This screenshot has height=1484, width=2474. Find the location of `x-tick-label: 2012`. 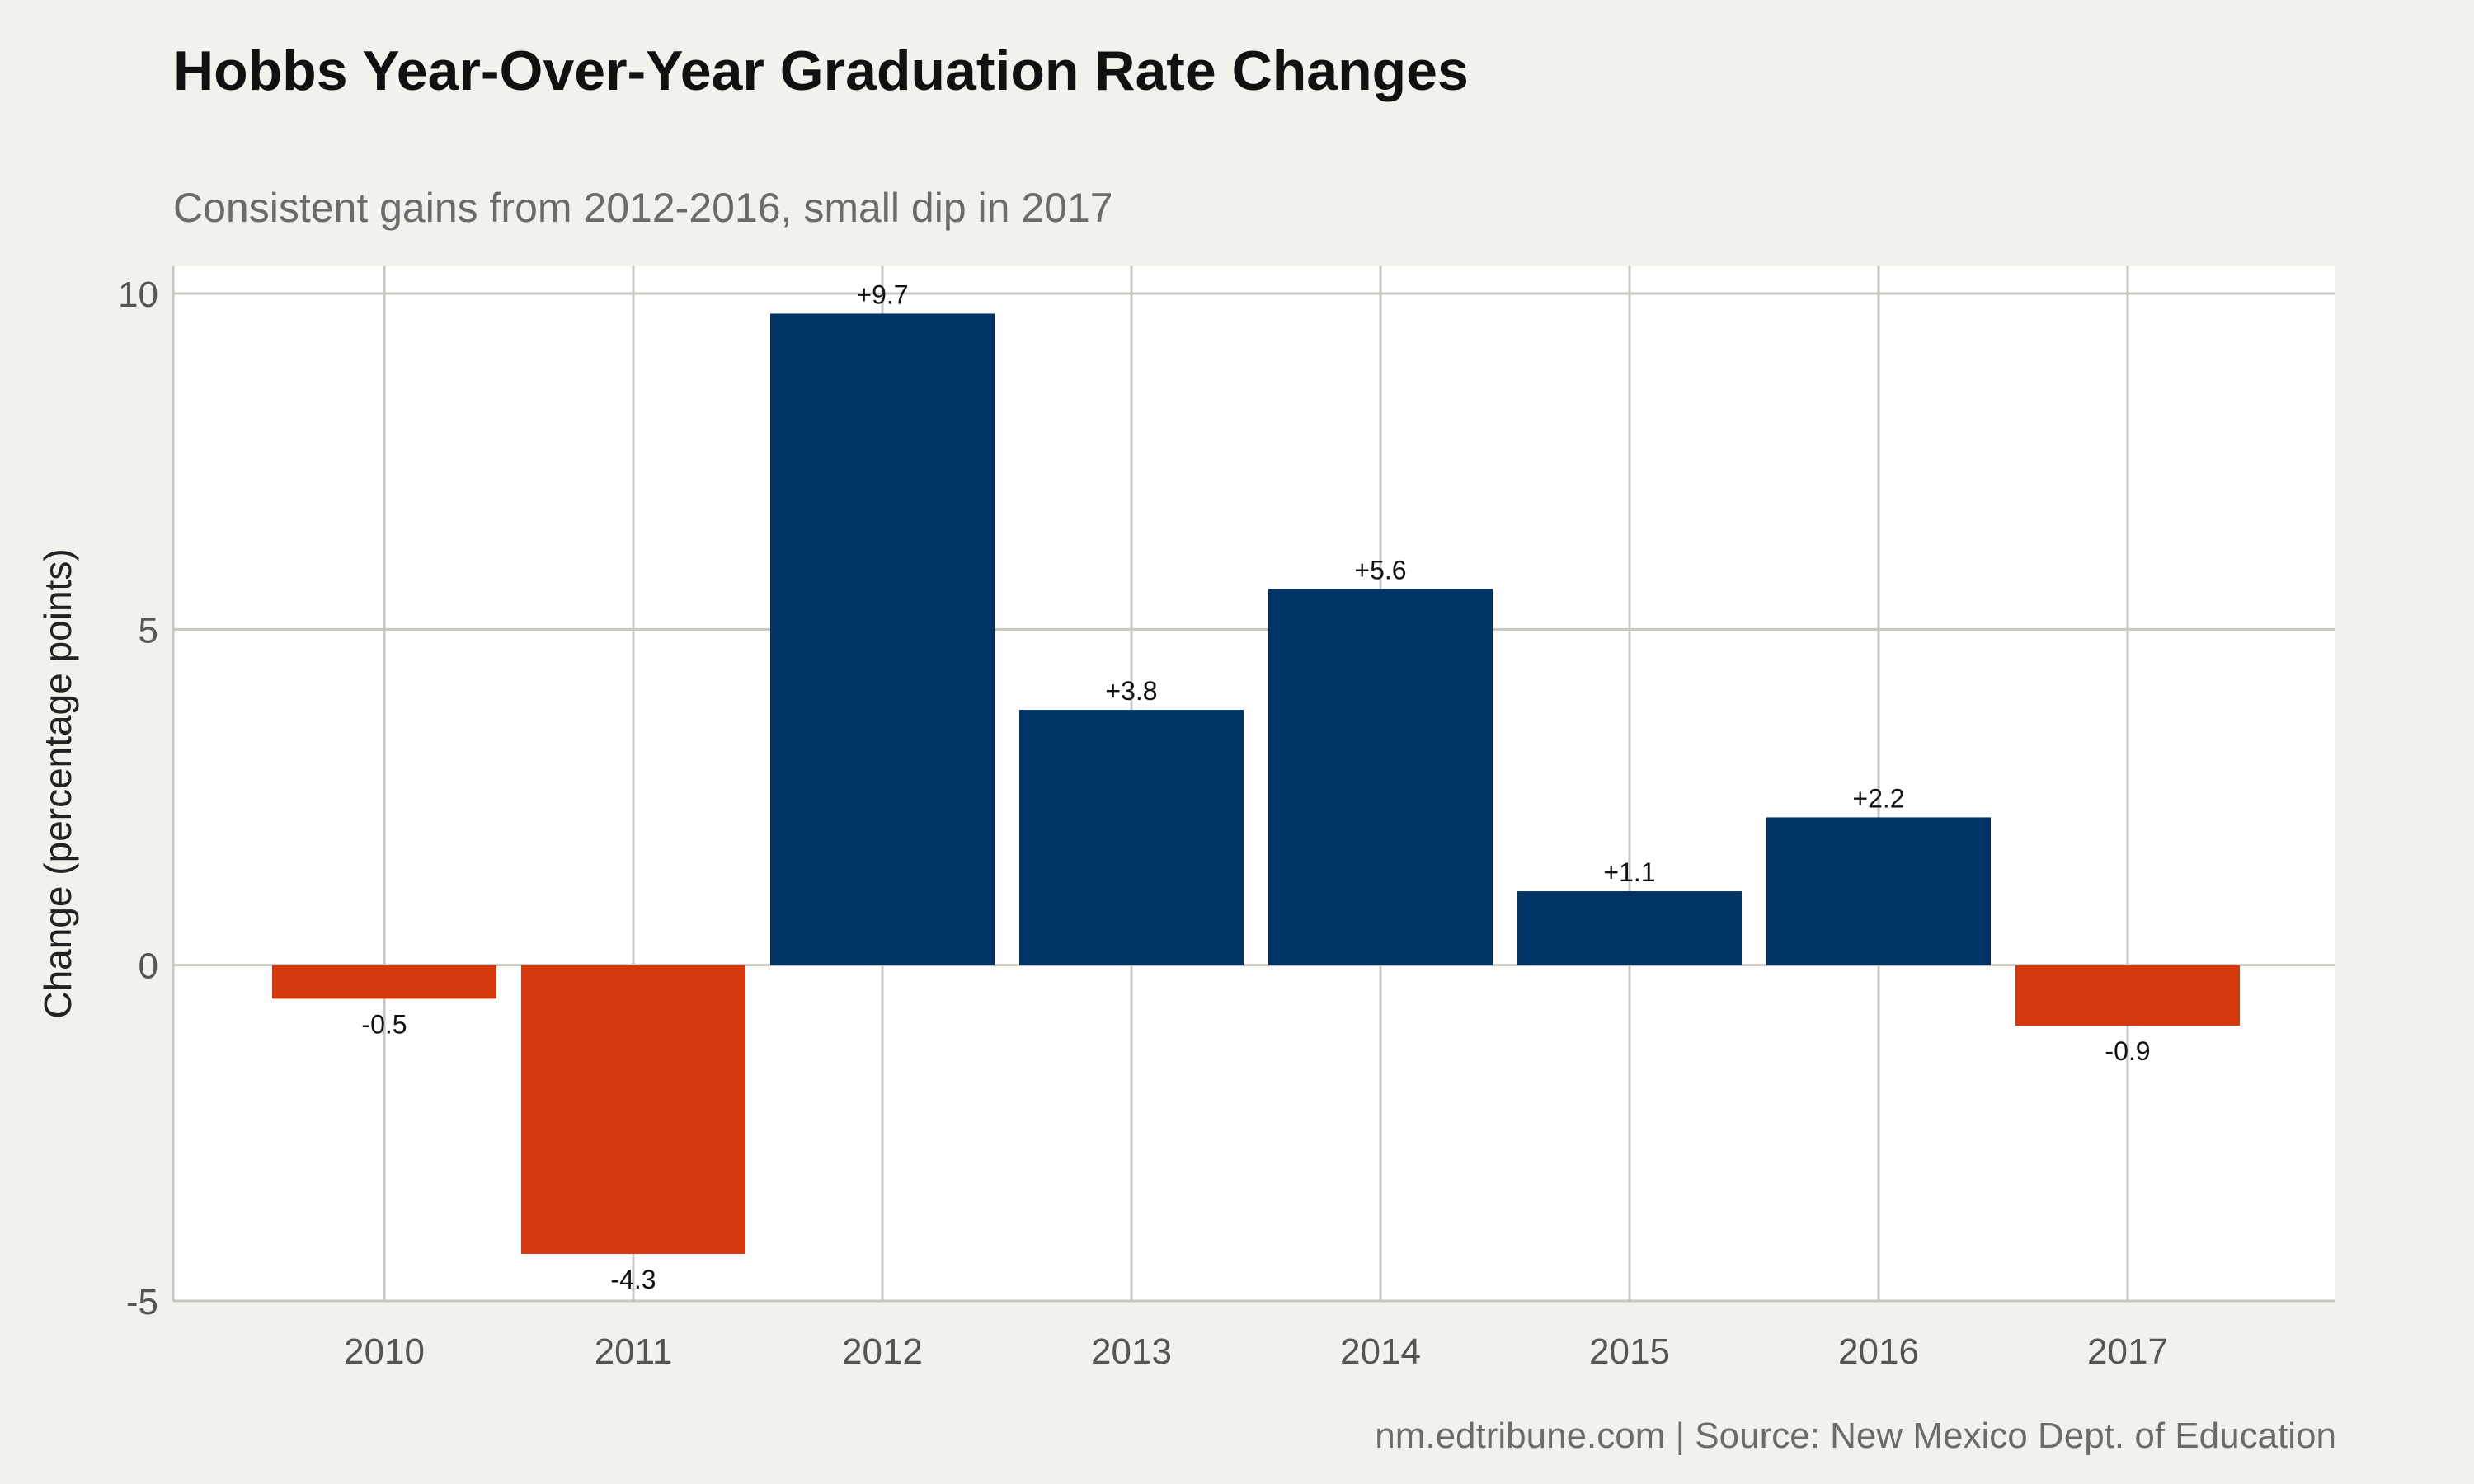

x-tick-label: 2012 is located at coordinates (882, 1351).